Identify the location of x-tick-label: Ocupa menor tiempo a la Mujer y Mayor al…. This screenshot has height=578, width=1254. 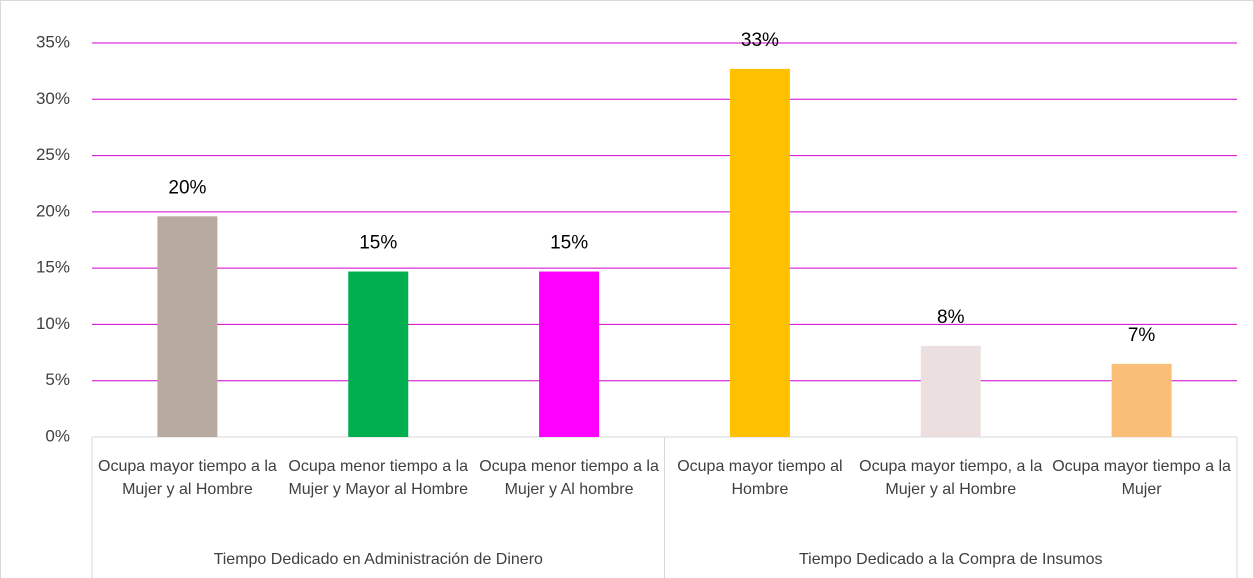
(378, 478).